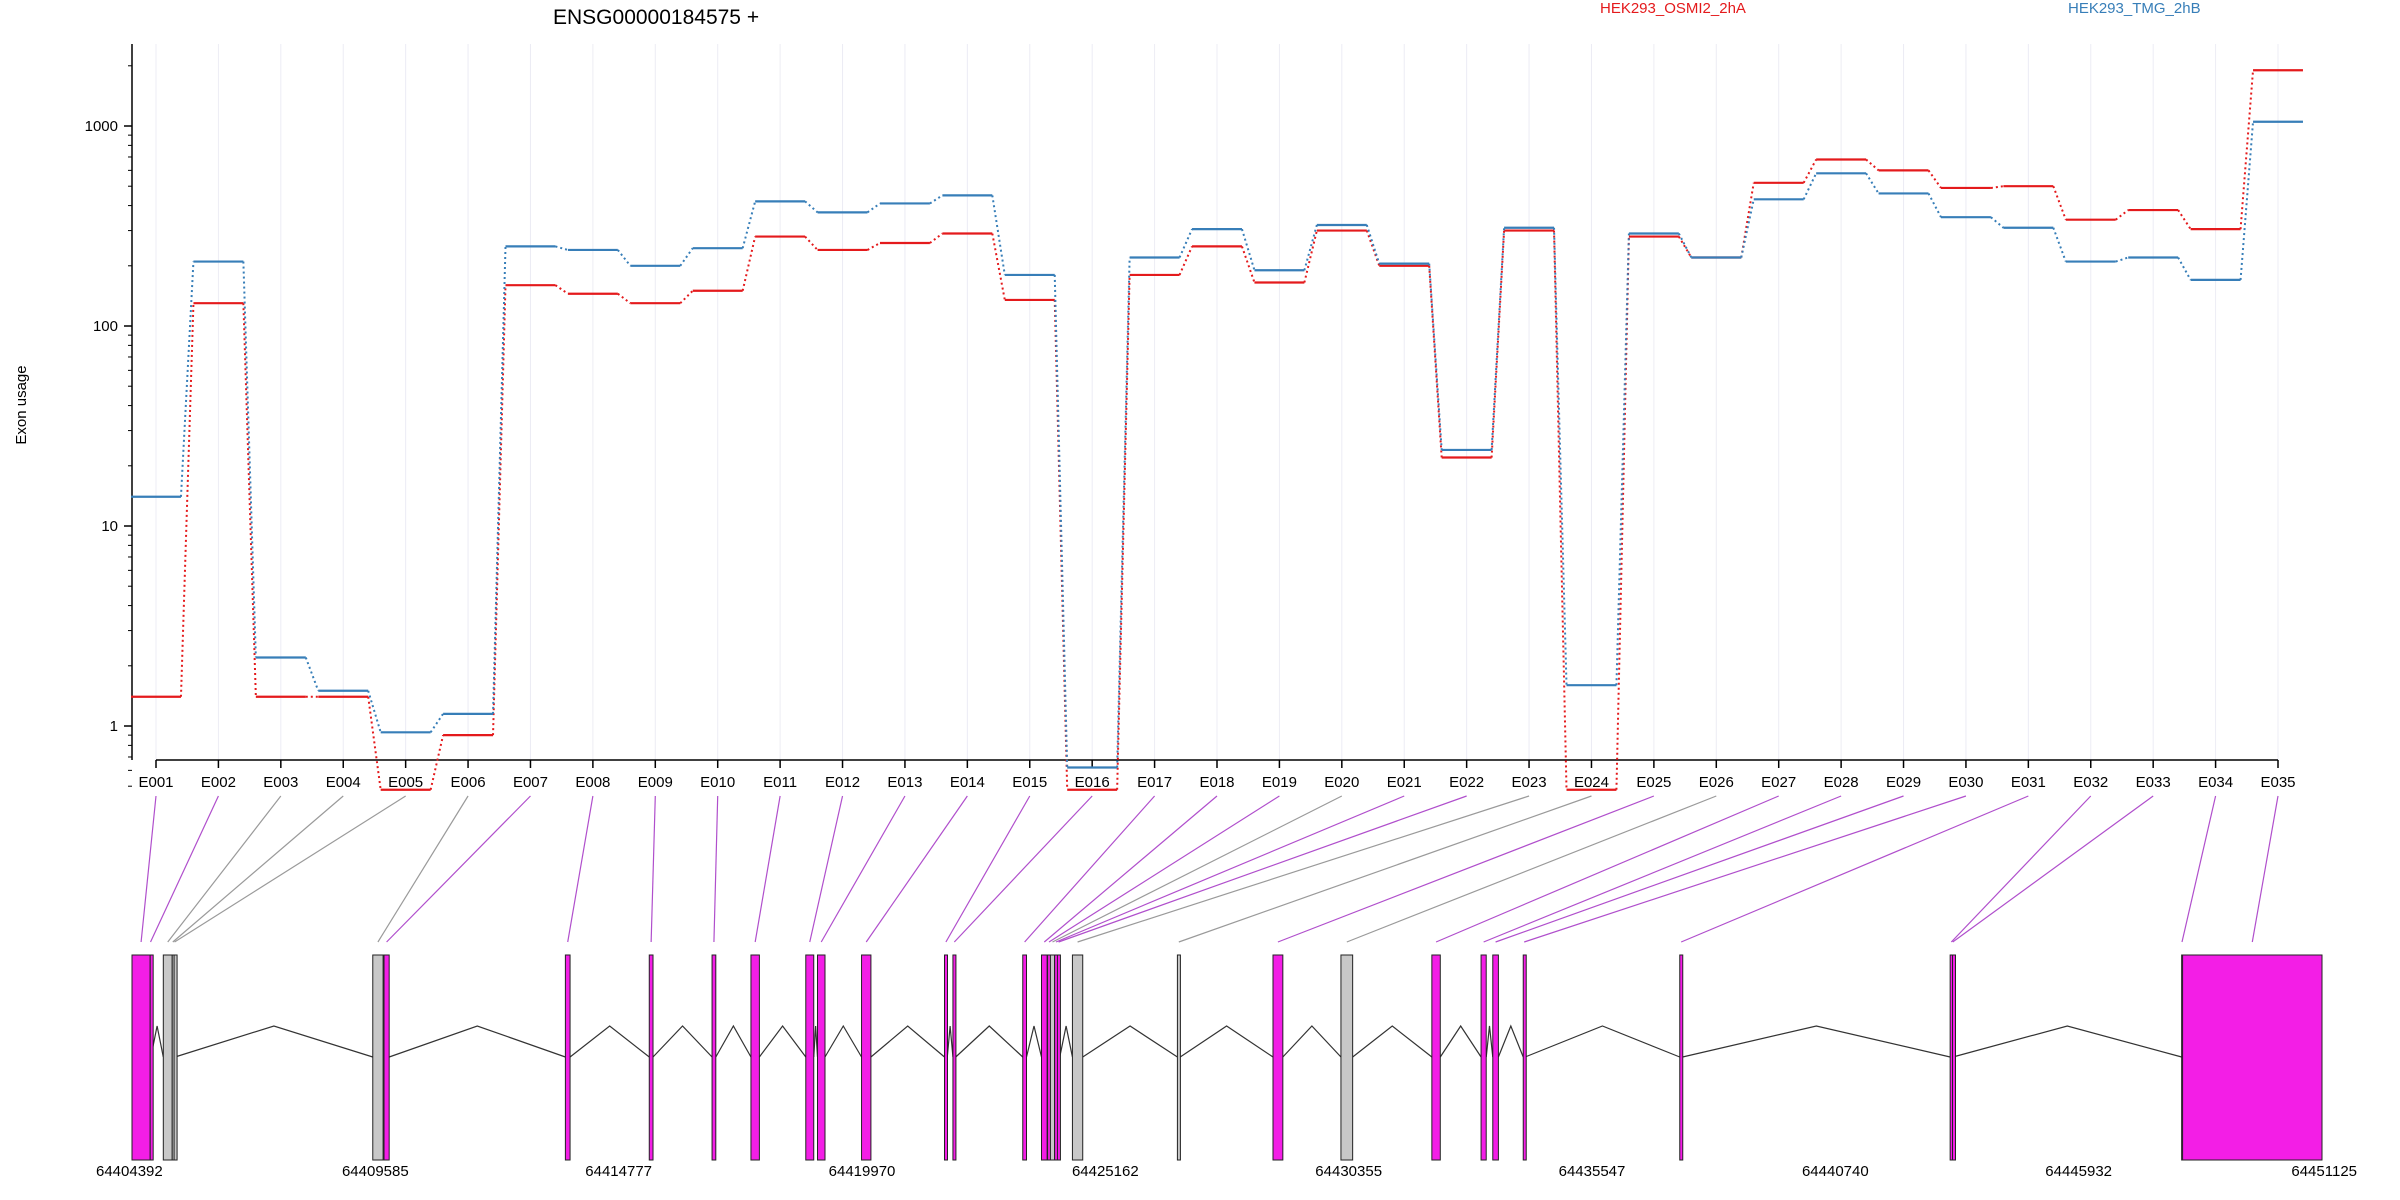 The image size is (2400, 1200). What do you see at coordinates (1105, 1171) in the screenshot?
I see `coordinate-label: 64425162` at bounding box center [1105, 1171].